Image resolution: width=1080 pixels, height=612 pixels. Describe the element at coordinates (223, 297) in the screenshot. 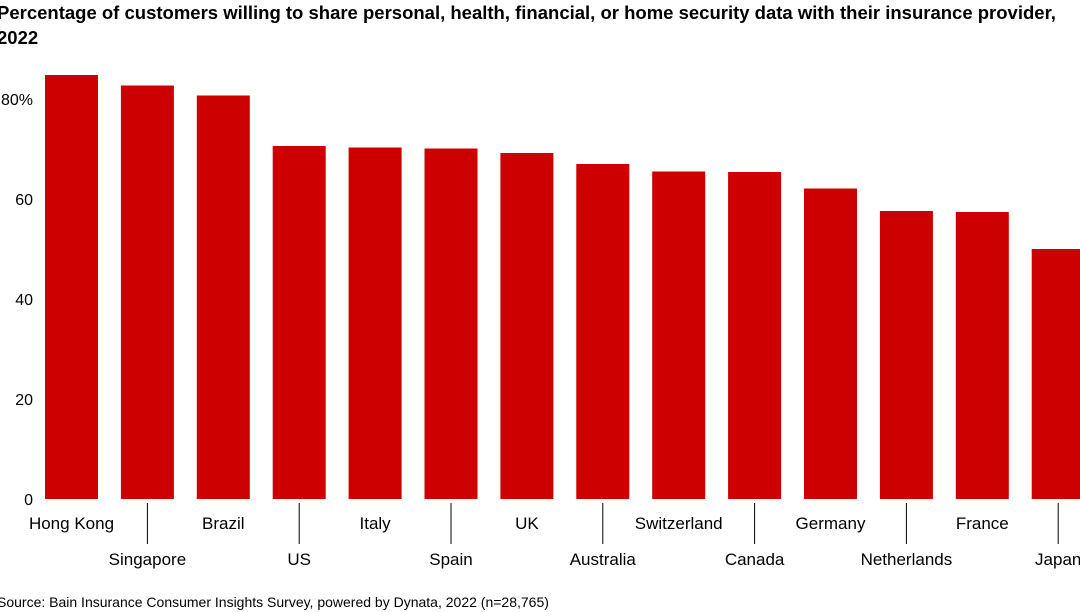

I see `bar-brazil` at that location.